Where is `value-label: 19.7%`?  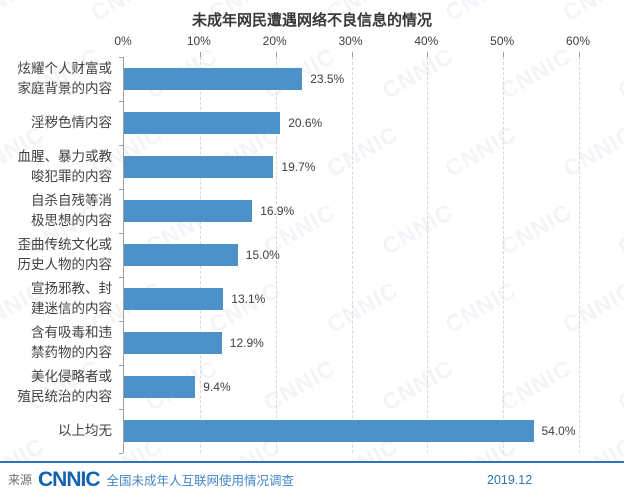 value-label: 19.7% is located at coordinates (298, 167).